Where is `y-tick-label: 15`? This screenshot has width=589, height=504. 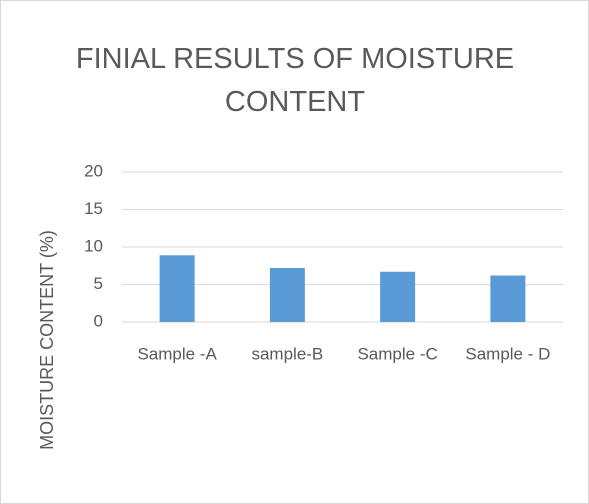
y-tick-label: 15 is located at coordinates (93, 208).